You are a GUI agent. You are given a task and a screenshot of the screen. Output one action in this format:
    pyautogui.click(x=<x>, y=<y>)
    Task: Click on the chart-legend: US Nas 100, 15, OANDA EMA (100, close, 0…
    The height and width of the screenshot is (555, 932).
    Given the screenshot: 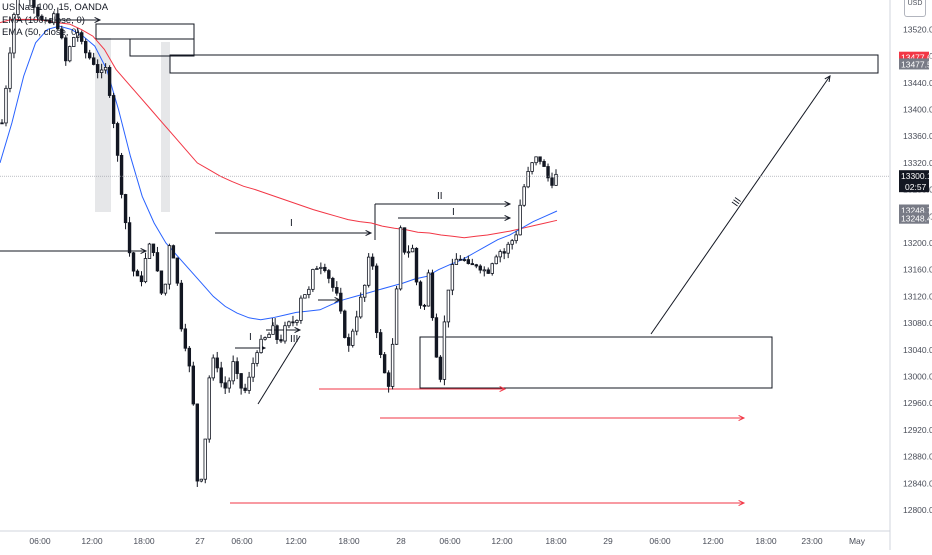 What is the action you would take?
    pyautogui.click(x=55, y=21)
    